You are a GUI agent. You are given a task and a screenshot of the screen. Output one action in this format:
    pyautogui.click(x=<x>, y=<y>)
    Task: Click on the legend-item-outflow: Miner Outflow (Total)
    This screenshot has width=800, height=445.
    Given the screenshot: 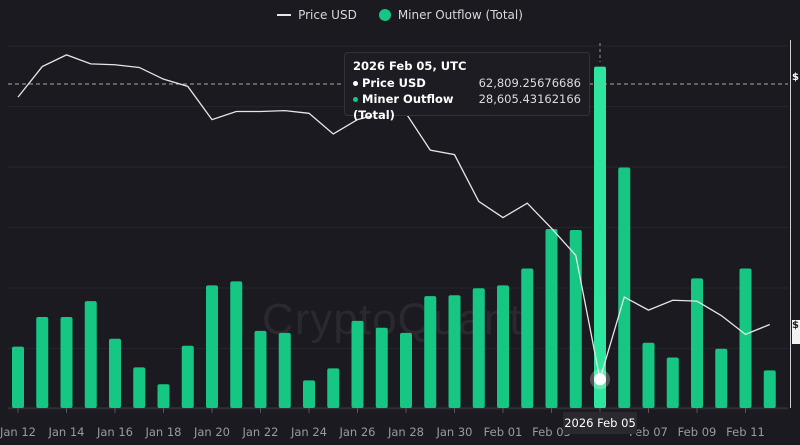 What is the action you would take?
    pyautogui.click(x=450, y=15)
    